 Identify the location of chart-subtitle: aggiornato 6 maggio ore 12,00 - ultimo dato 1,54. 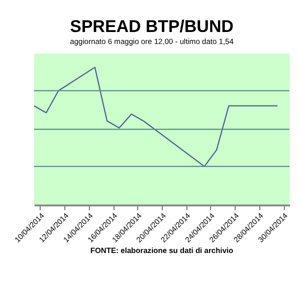
(152, 41).